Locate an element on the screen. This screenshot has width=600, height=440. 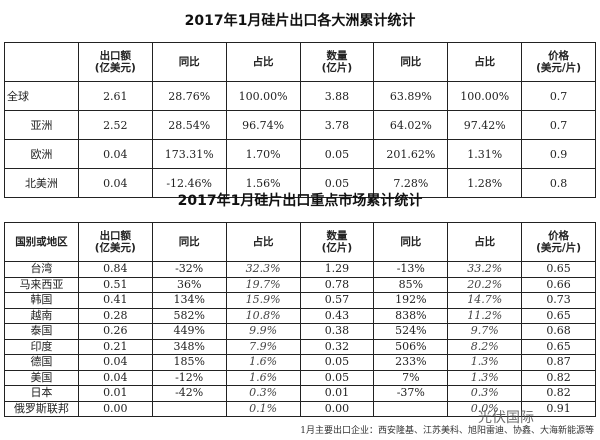
value-cell: 0.0% is located at coordinates (485, 408).